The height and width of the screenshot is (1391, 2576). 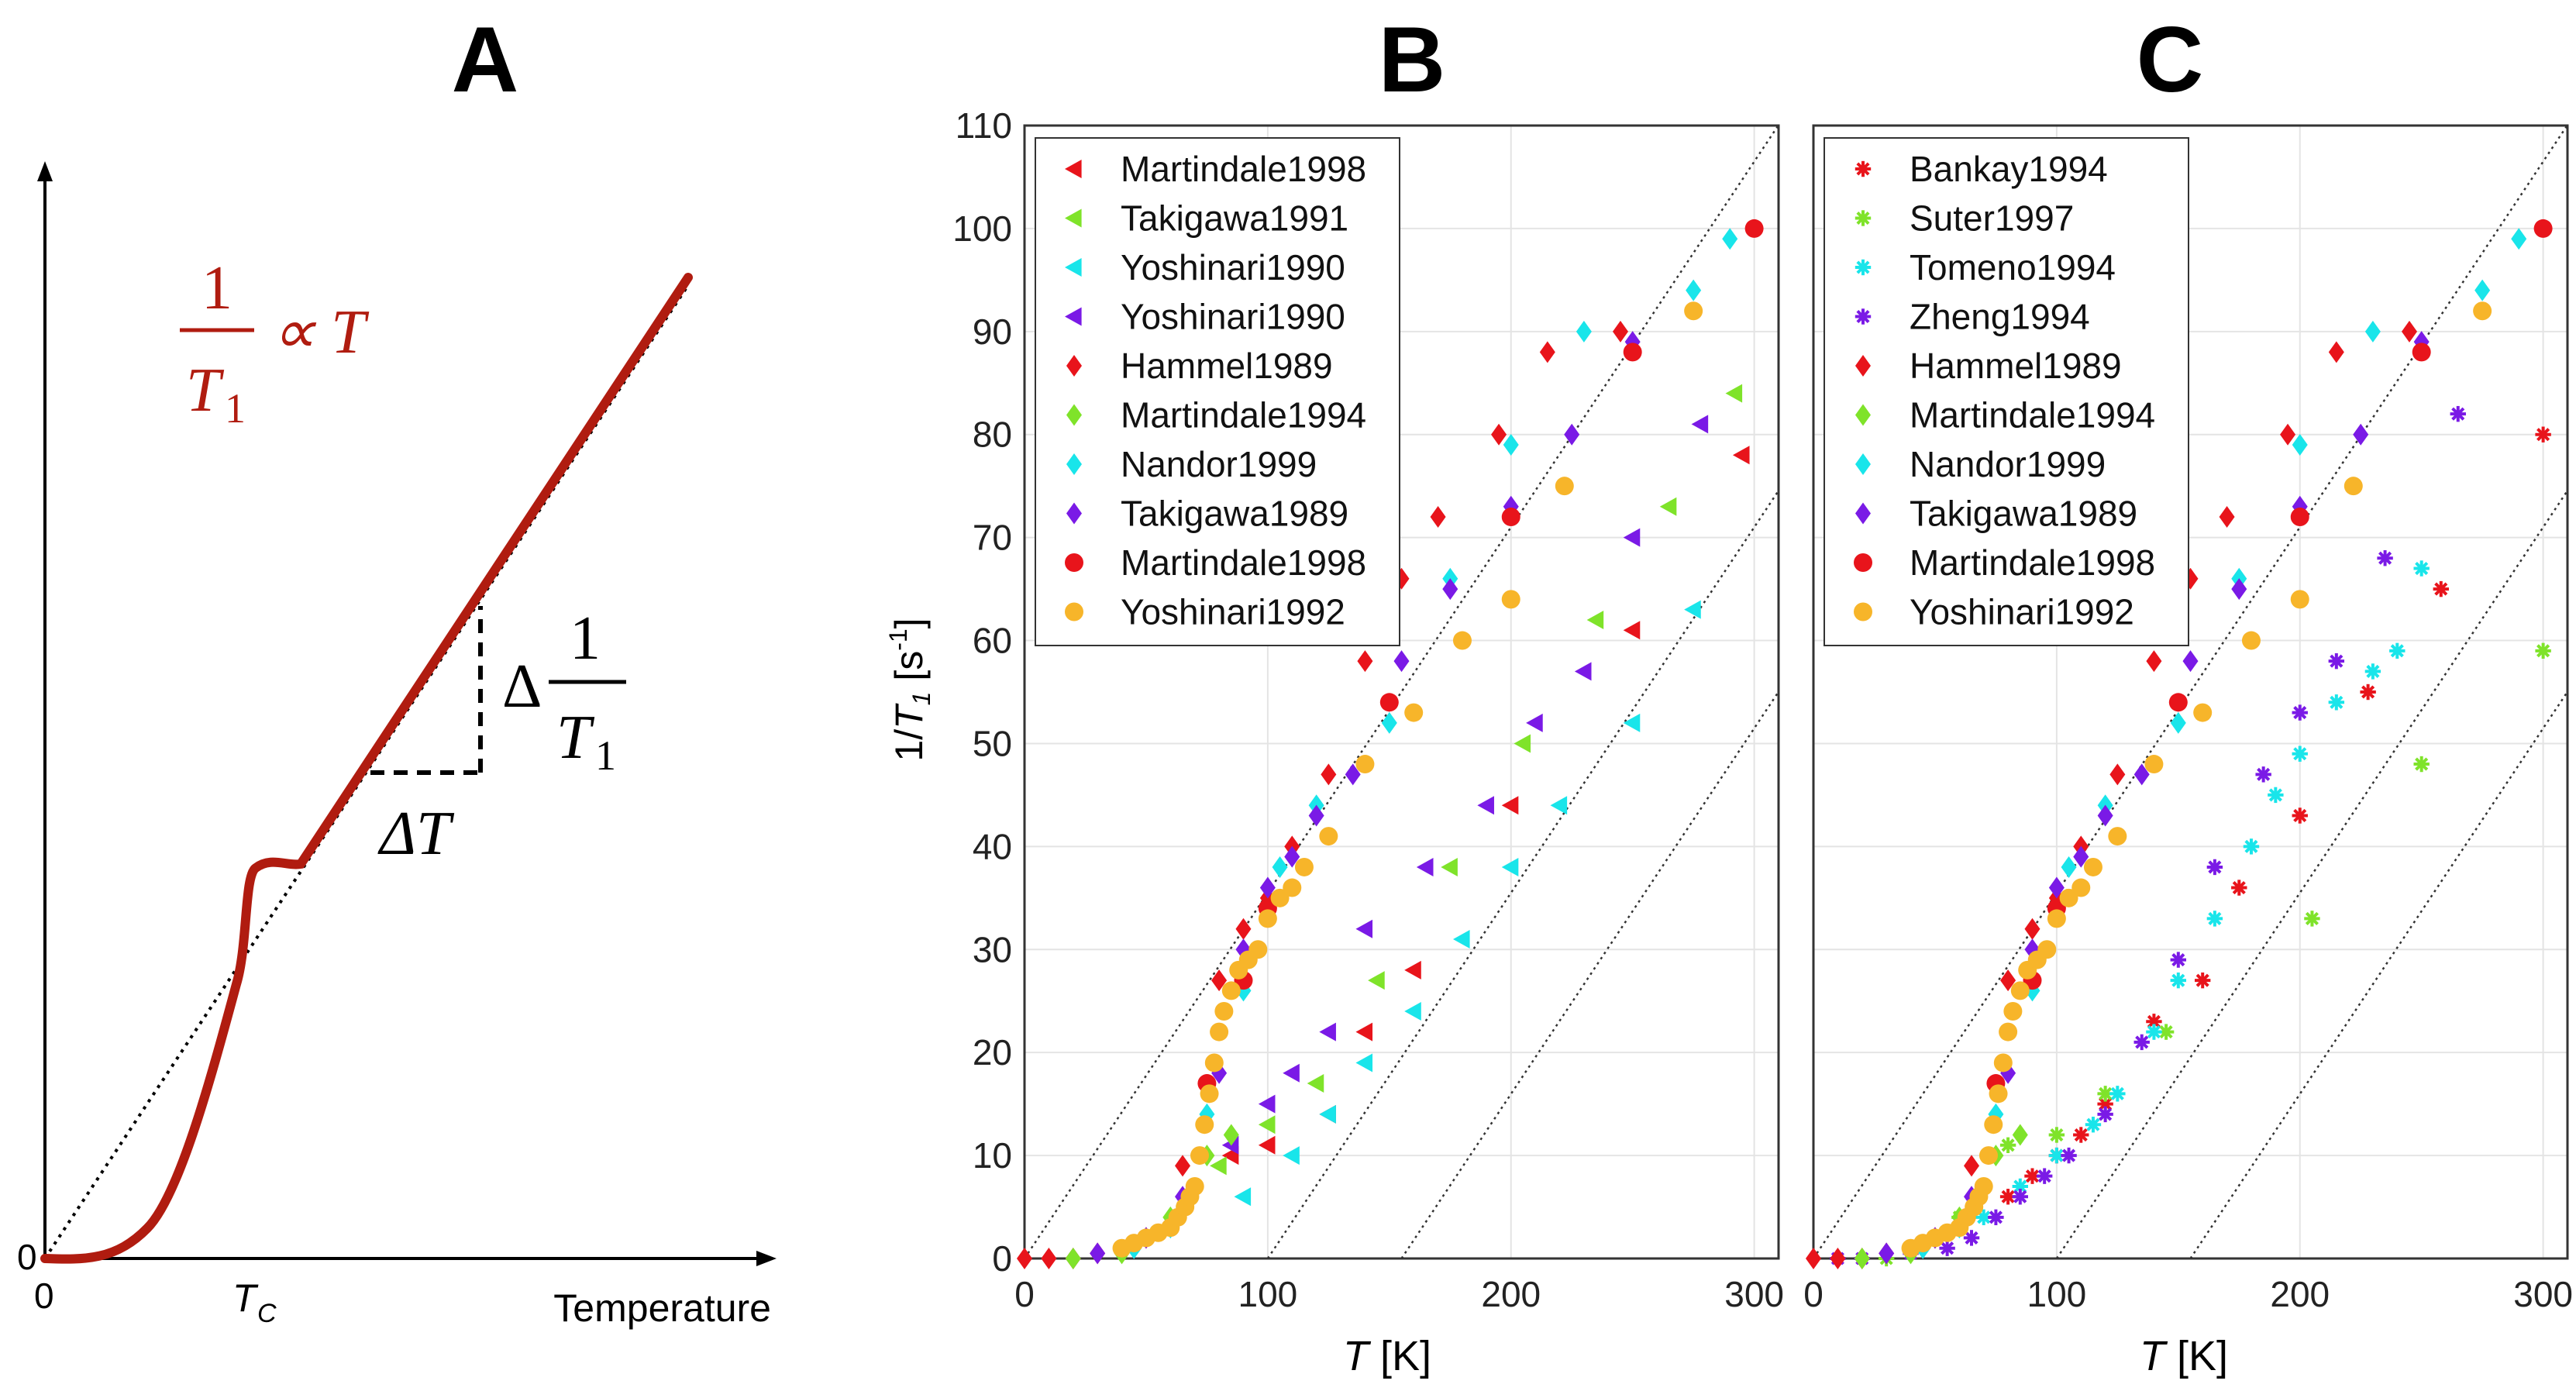 What do you see at coordinates (2300, 1294) in the screenshot?
I see `panel-c-x-tick-label: 200` at bounding box center [2300, 1294].